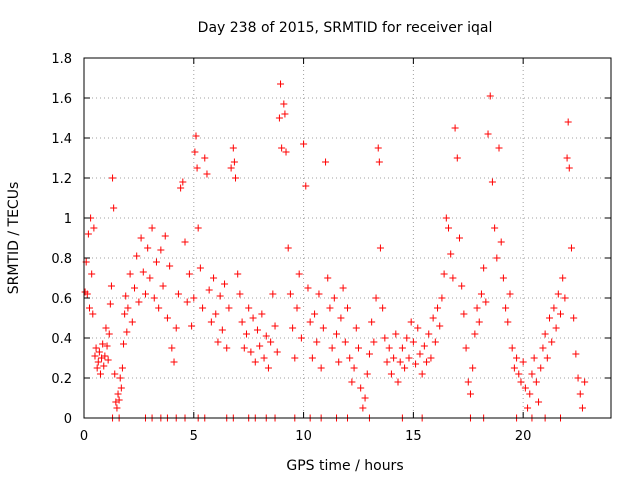 This screenshot has width=640, height=480. I want to click on y-axis-label: SRMTID / TECUs, so click(14, 238).